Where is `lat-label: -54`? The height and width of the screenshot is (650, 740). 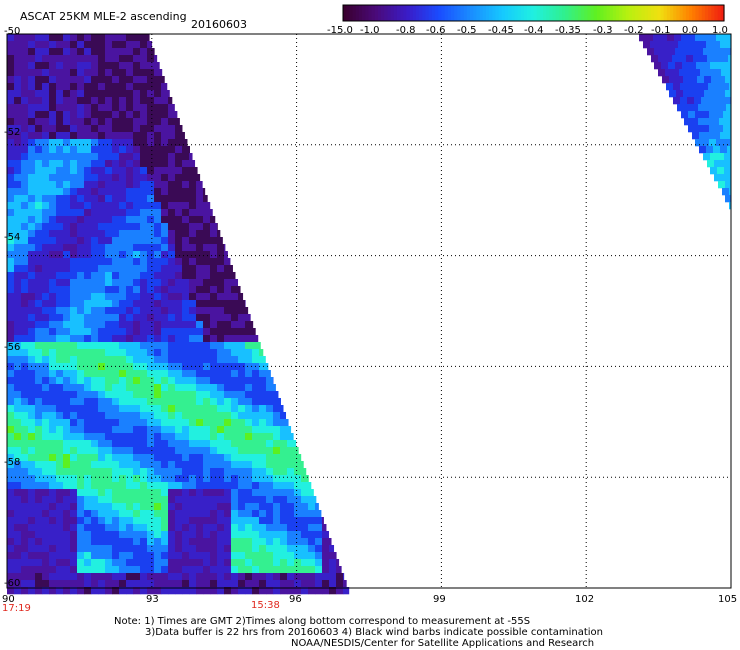
lat-label: -54 is located at coordinates (12, 237).